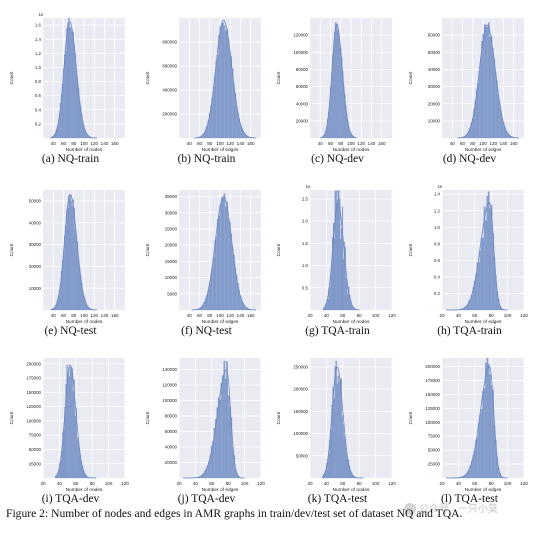  What do you see at coordinates (206, 159) in the screenshot?
I see `subfigure-caption: (b) NQ-train` at bounding box center [206, 159].